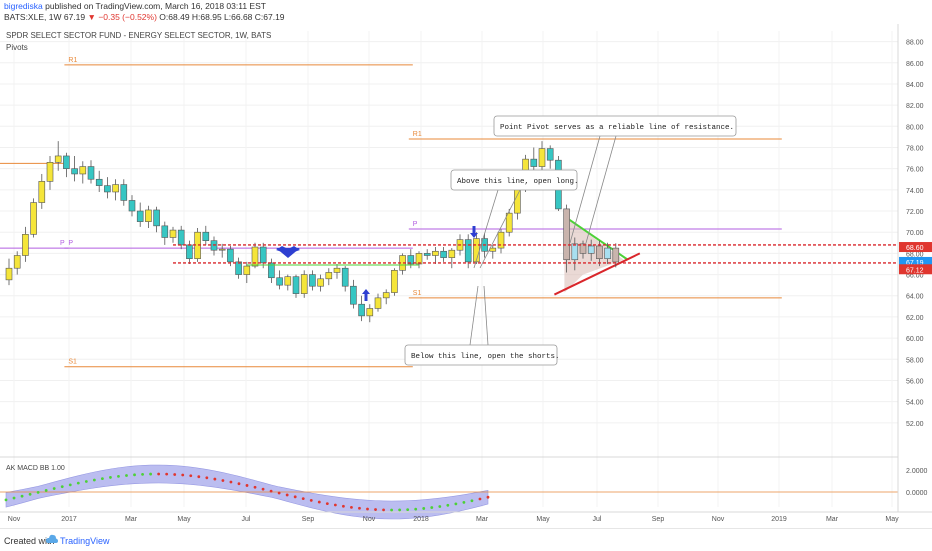 This screenshot has height=551, width=932. Describe the element at coordinates (594, 254) in the screenshot. I see `triangle-fill` at that location.